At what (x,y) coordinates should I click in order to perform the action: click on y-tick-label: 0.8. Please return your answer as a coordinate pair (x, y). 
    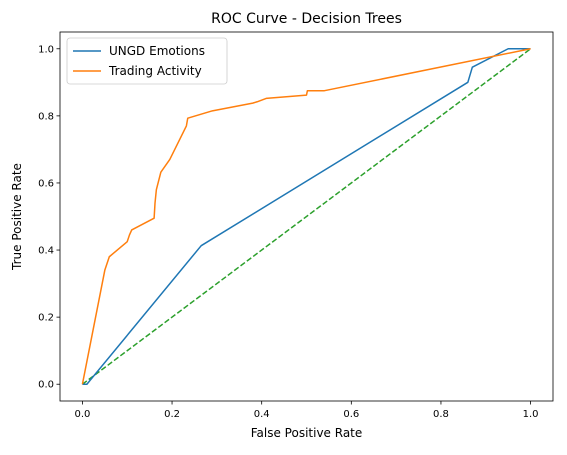
    Looking at the image, I should click on (46, 116).